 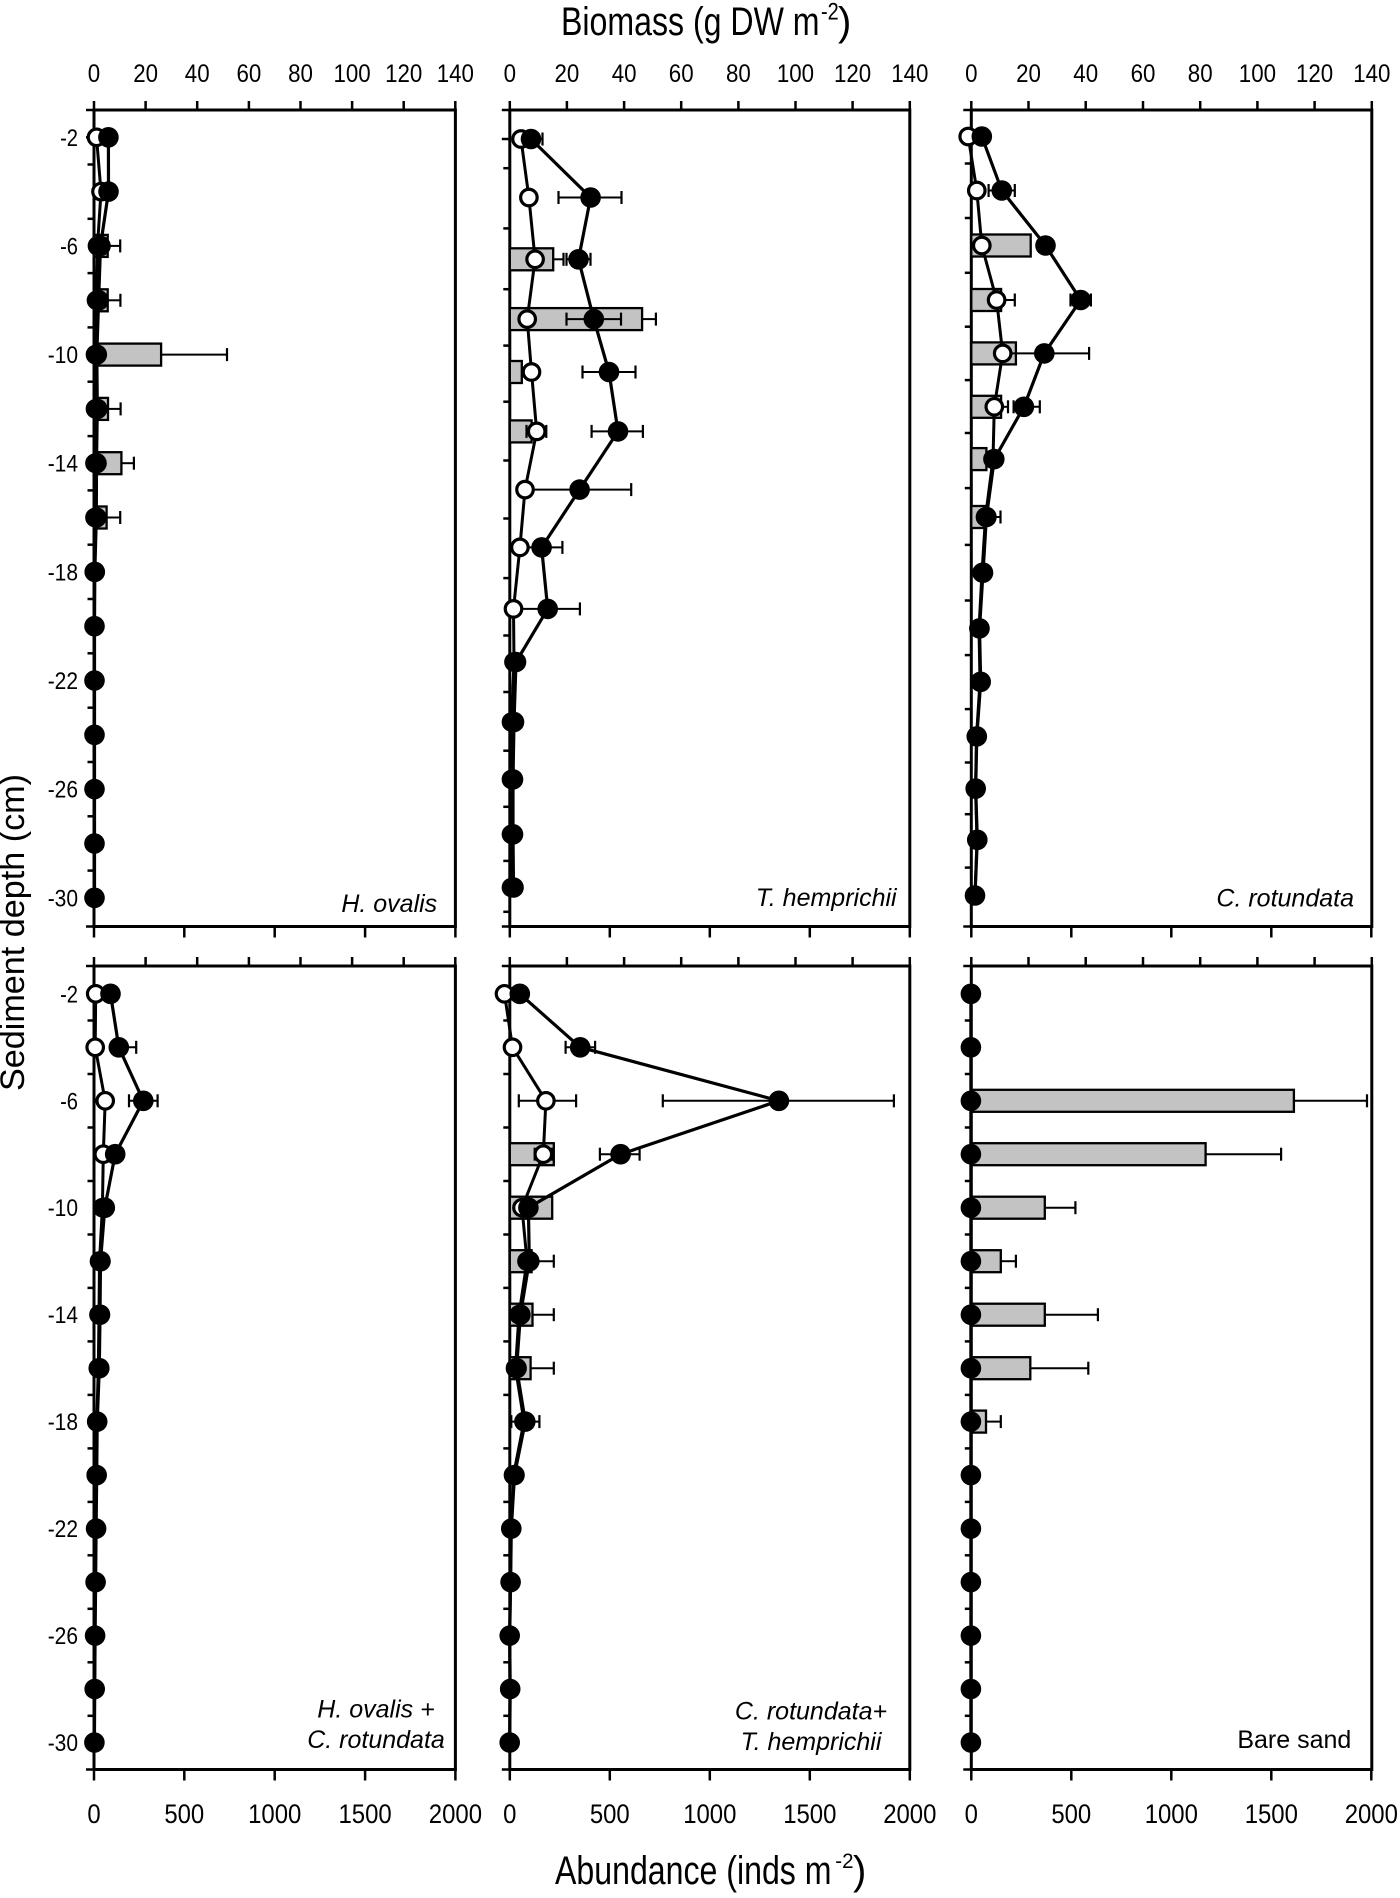 I want to click on svg-text: Abundance (inds m, so click(x=693, y=1871).